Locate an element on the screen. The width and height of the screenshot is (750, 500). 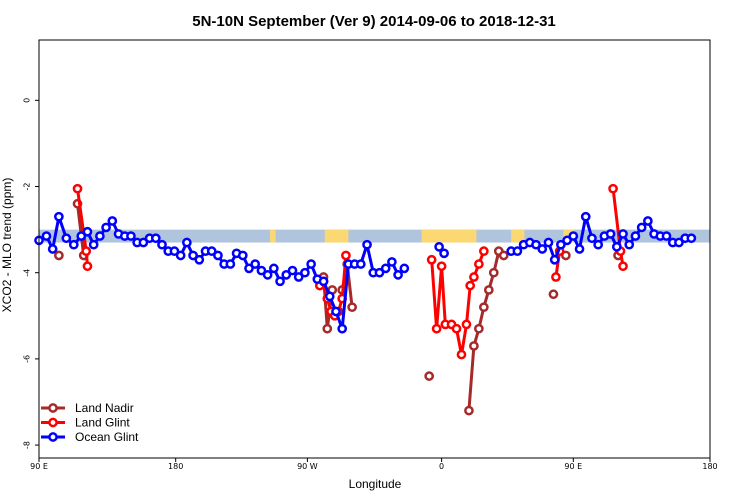
y-tick-label: -4 is located at coordinates (27, 273).